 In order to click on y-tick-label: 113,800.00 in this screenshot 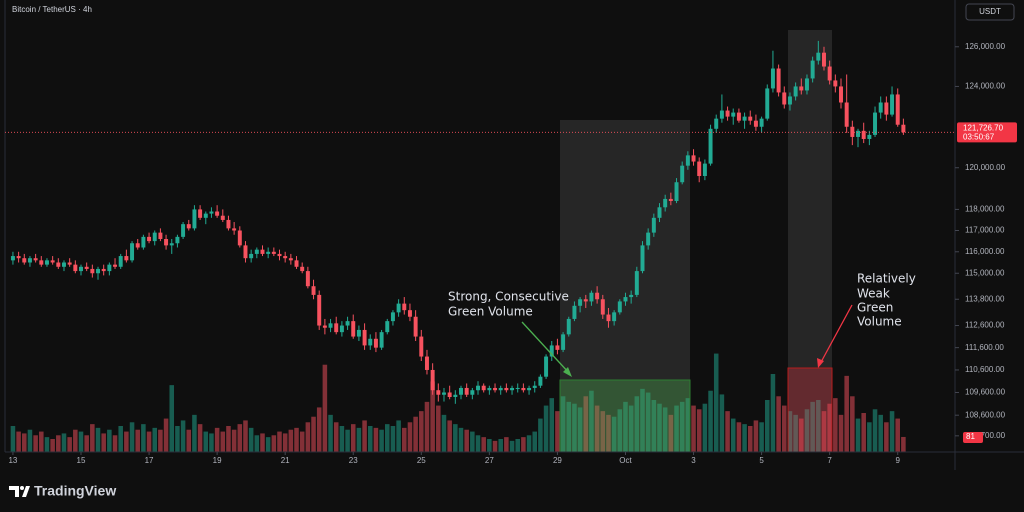, I will do `click(985, 298)`.